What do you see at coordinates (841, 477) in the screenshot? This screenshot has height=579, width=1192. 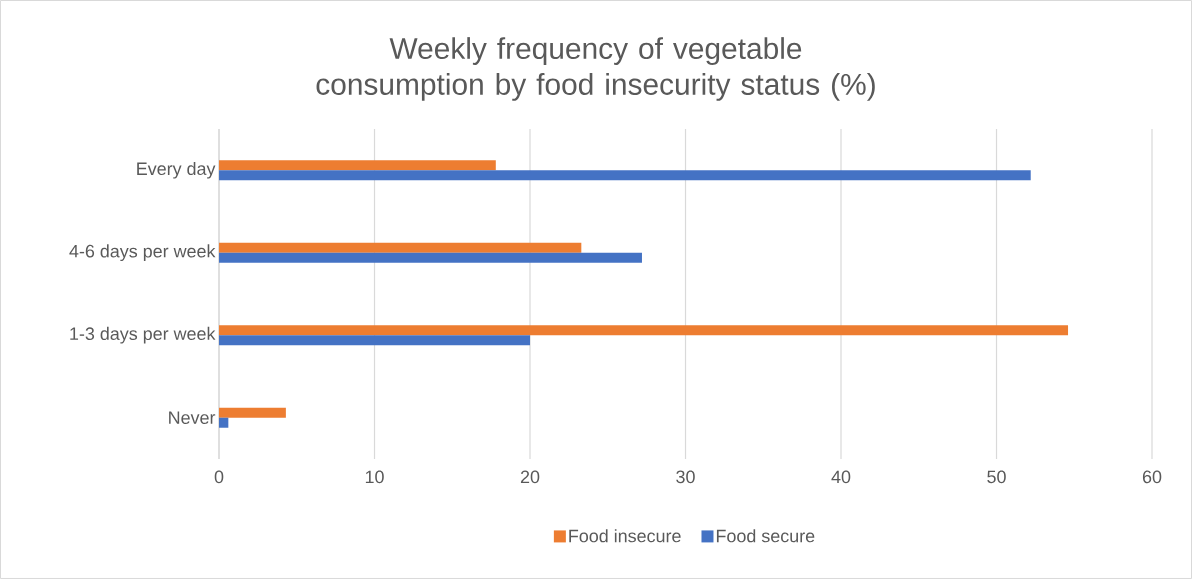 I see `x-tick-label: 40` at bounding box center [841, 477].